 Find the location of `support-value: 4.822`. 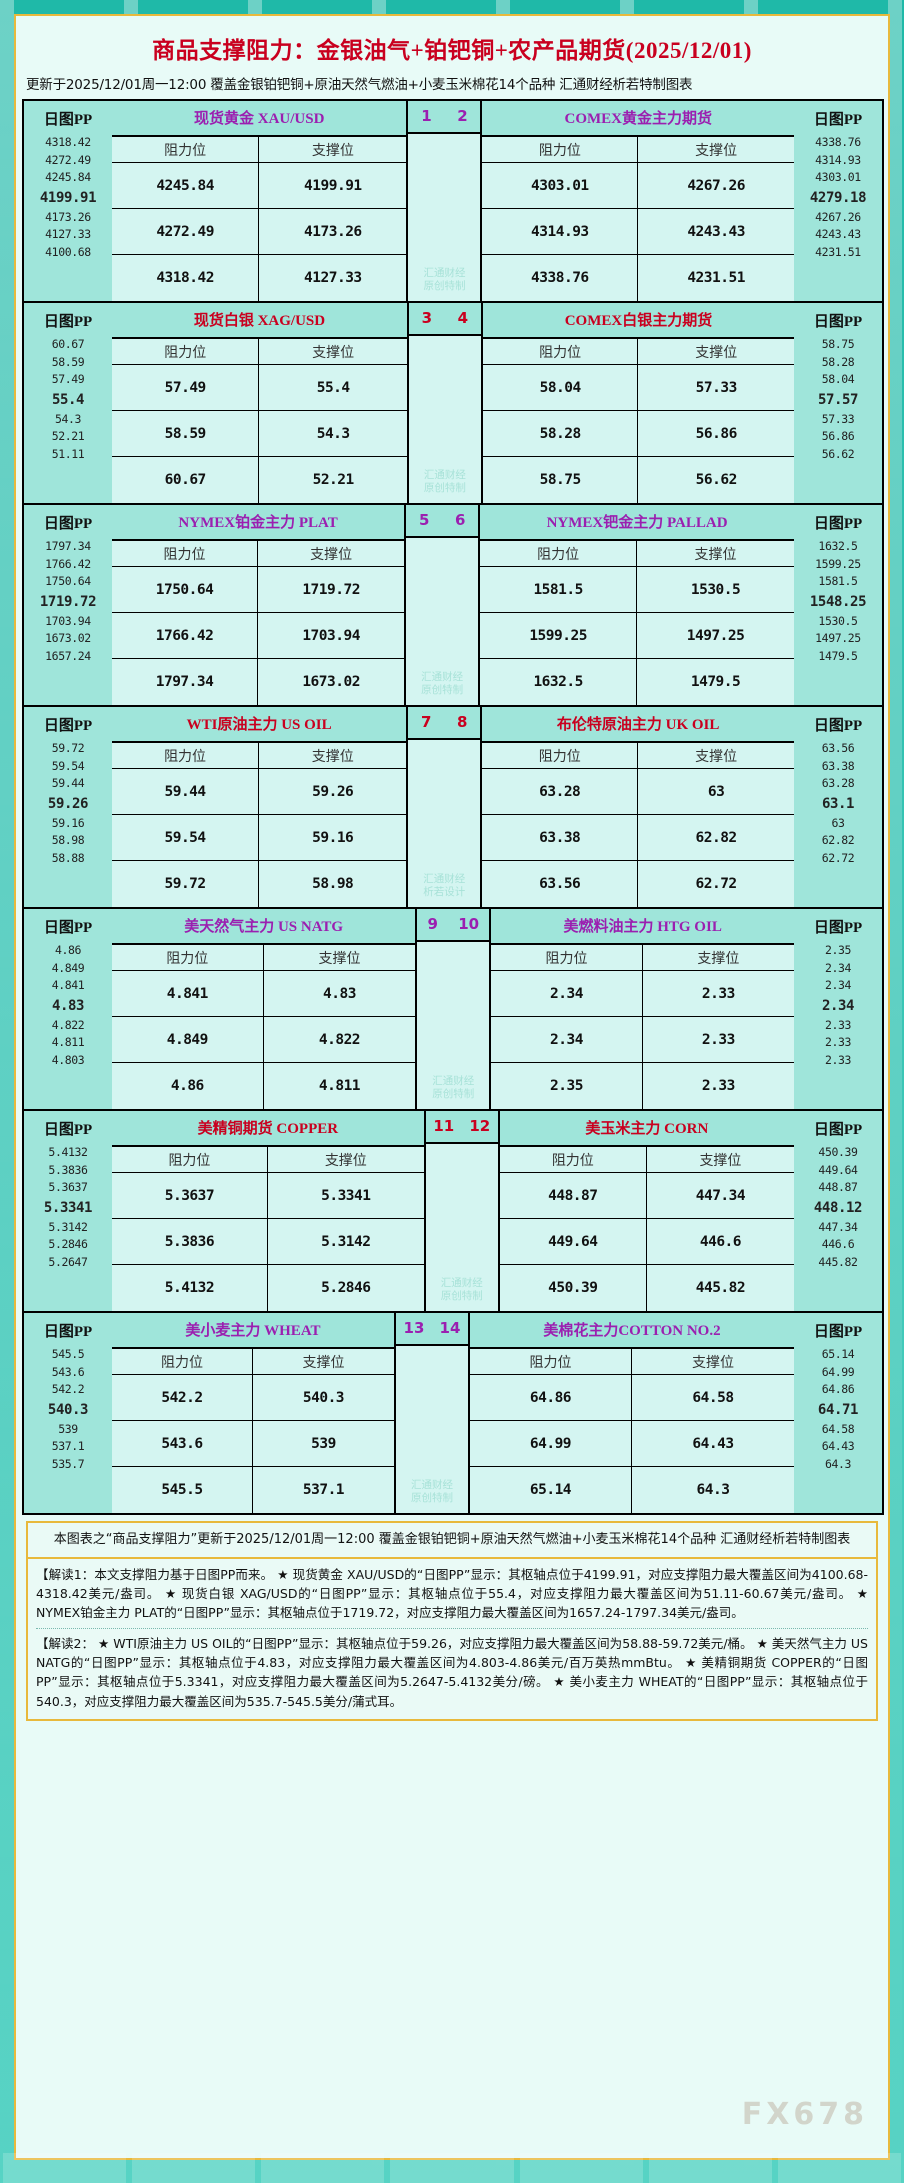

support-value: 4.822 is located at coordinates (339, 1039).